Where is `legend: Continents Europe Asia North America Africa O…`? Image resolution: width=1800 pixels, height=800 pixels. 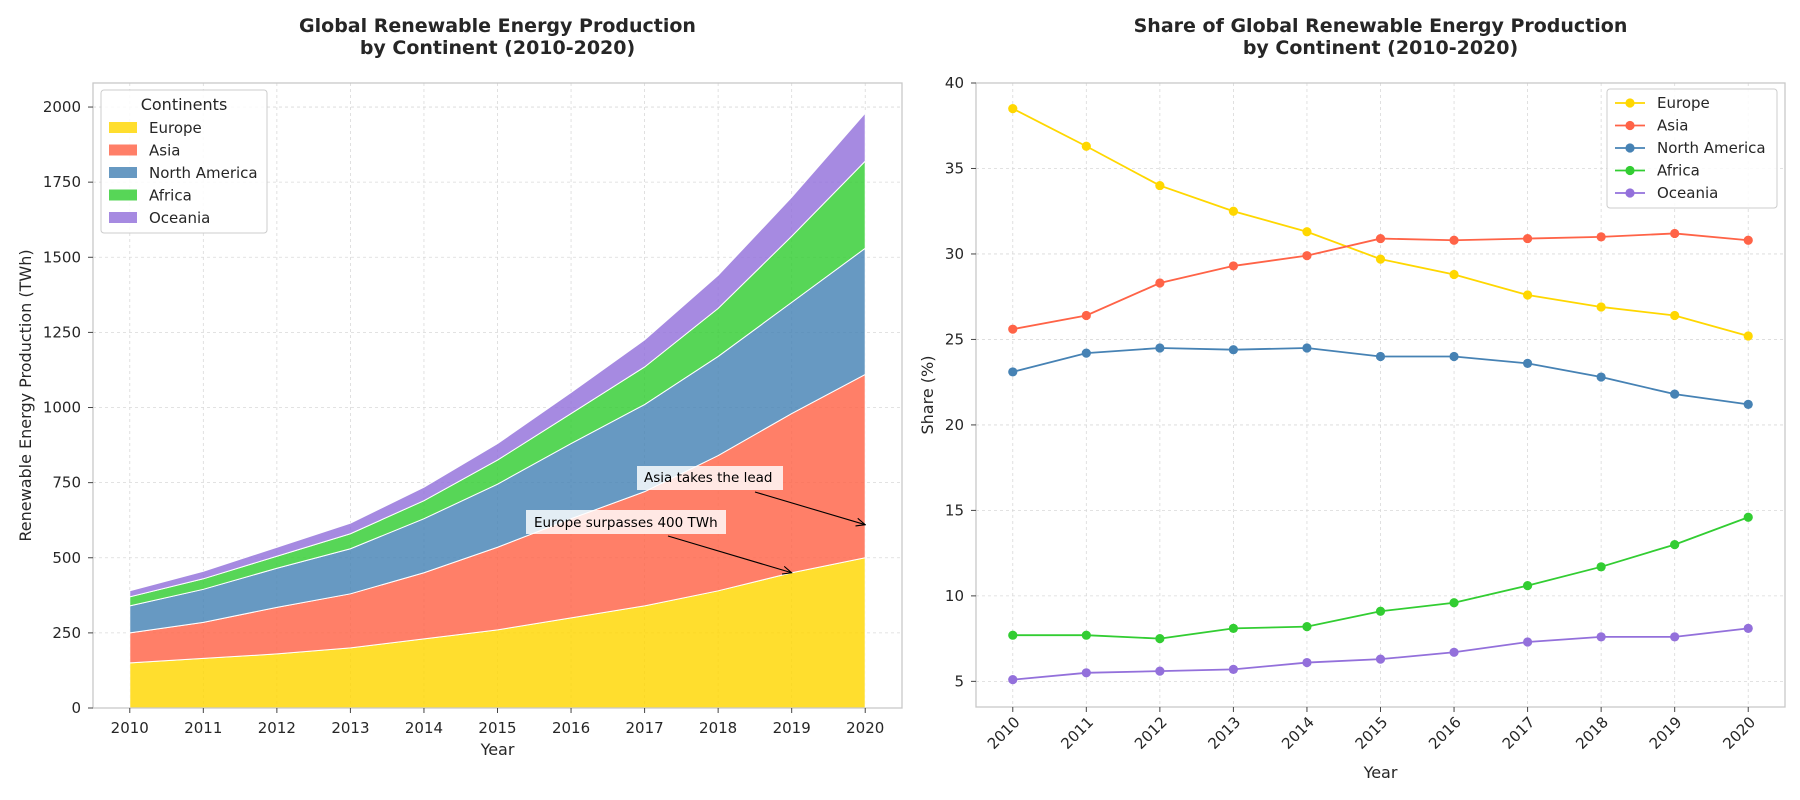
legend: Continents Europe Asia North America Africa O… is located at coordinates (184, 161).